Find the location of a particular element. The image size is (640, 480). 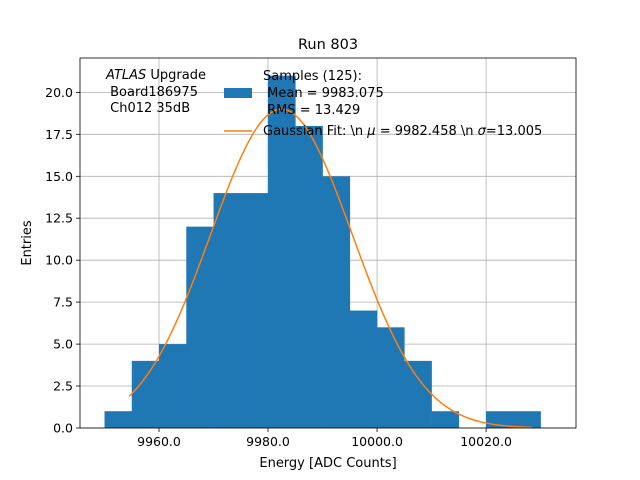

y-tick-label-0: 0.0 is located at coordinates (63, 428).